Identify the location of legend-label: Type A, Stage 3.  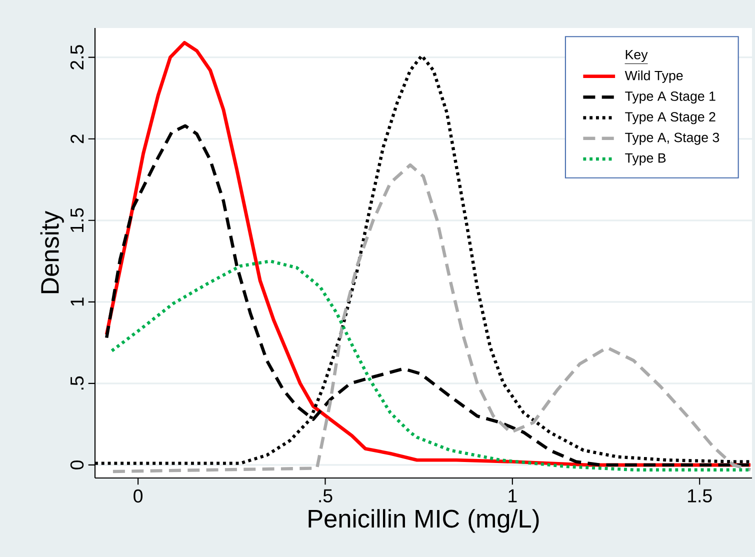
(672, 138).